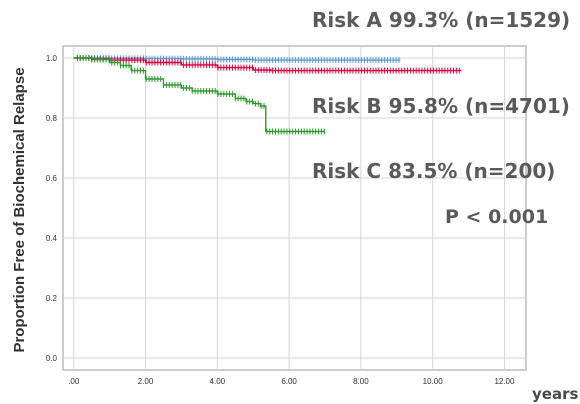 The height and width of the screenshot is (404, 580). I want to click on y-tick-label: 0.6, so click(52, 178).